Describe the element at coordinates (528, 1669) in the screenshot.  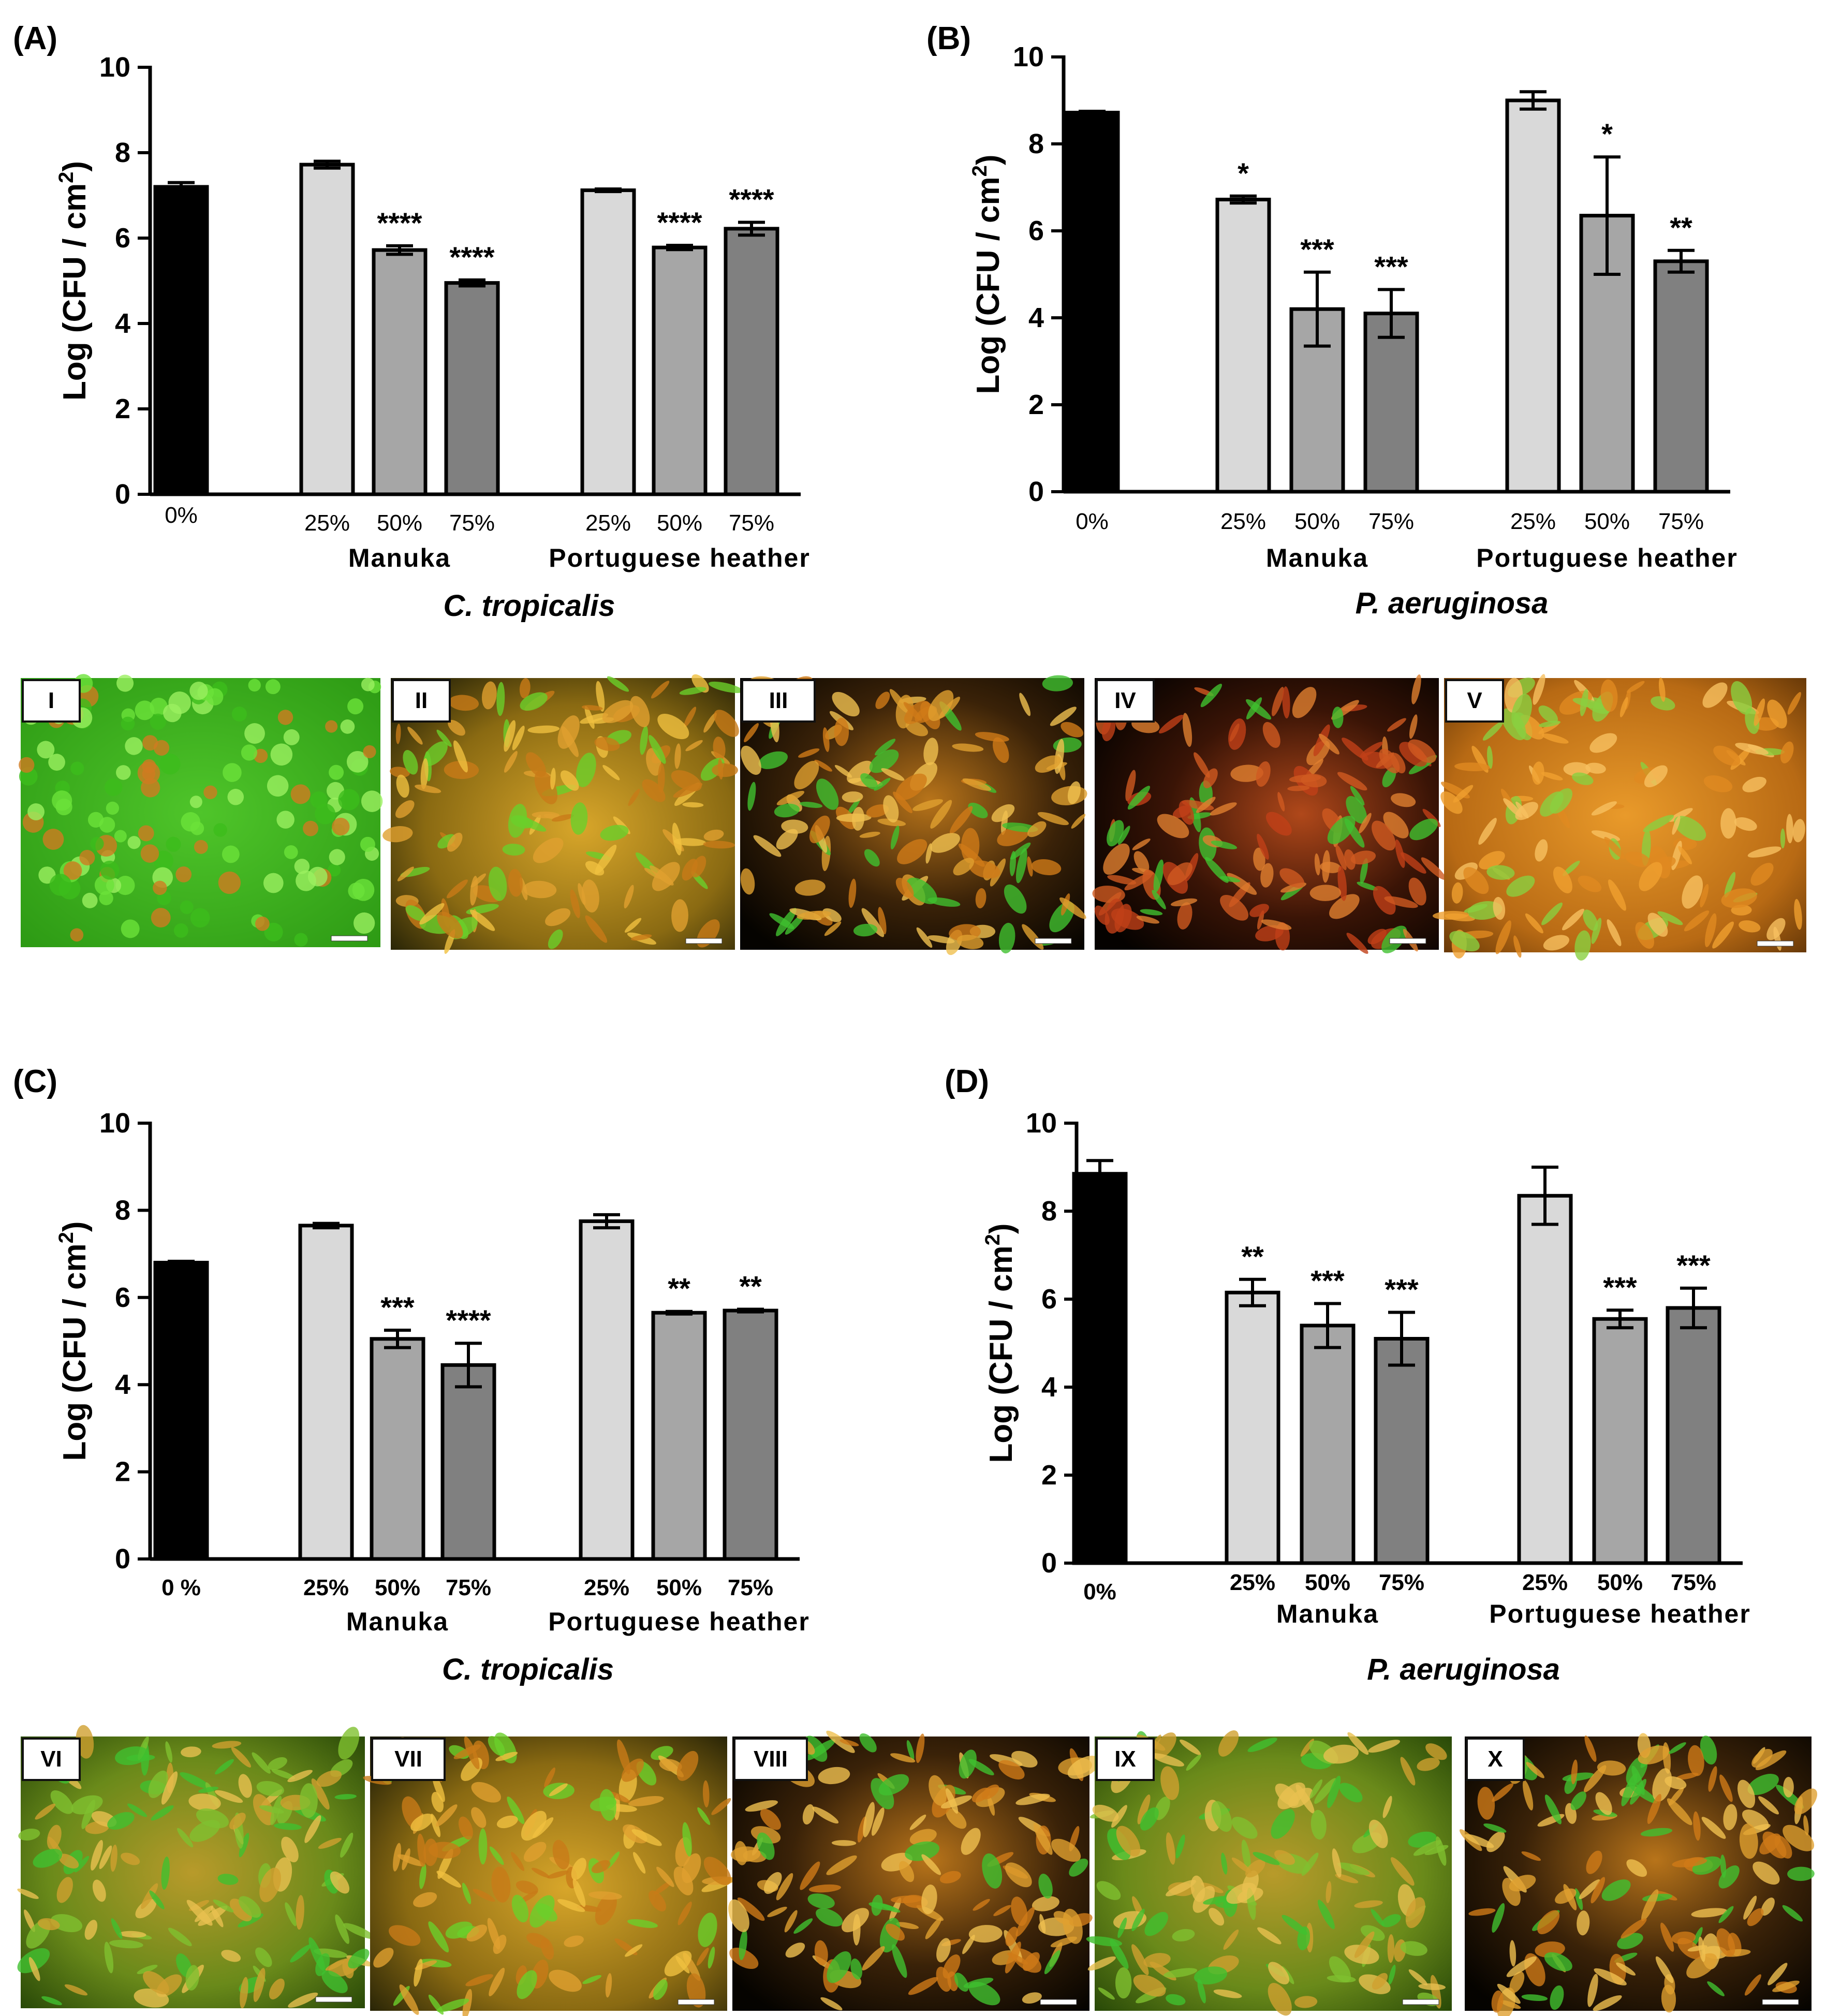
I see `organism-label: C. tropicalis` at that location.